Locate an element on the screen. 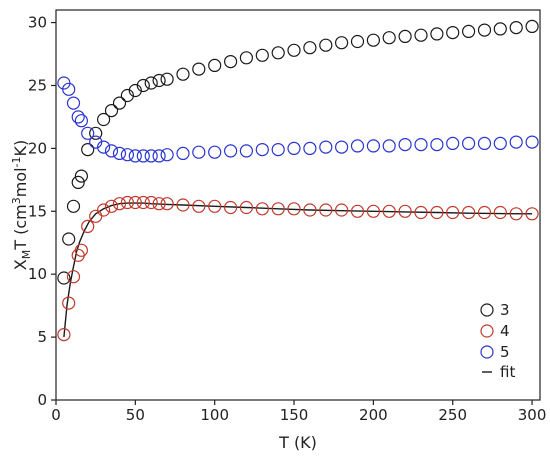 This screenshot has height=462, width=550. y-tick-label: 5 is located at coordinates (42, 337).